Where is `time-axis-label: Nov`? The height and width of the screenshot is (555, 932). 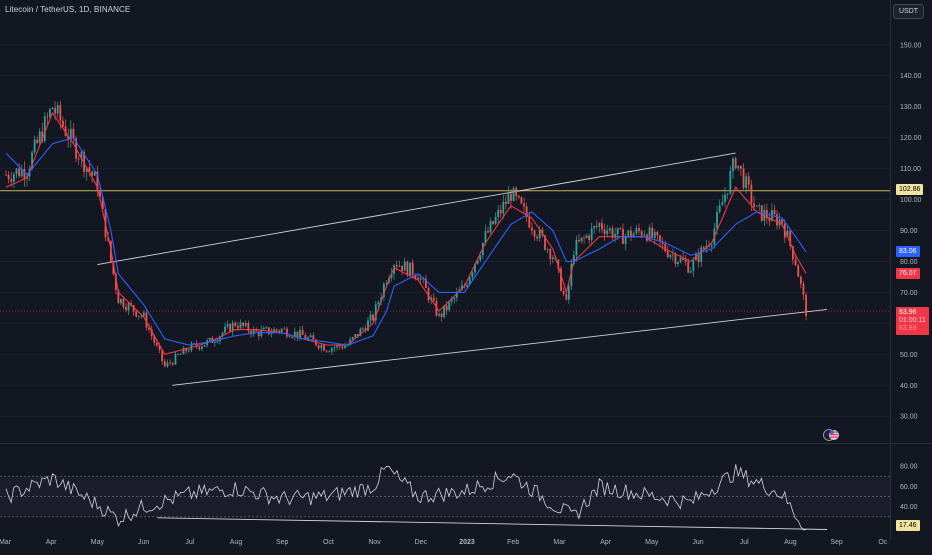 time-axis-label: Nov is located at coordinates (374, 542).